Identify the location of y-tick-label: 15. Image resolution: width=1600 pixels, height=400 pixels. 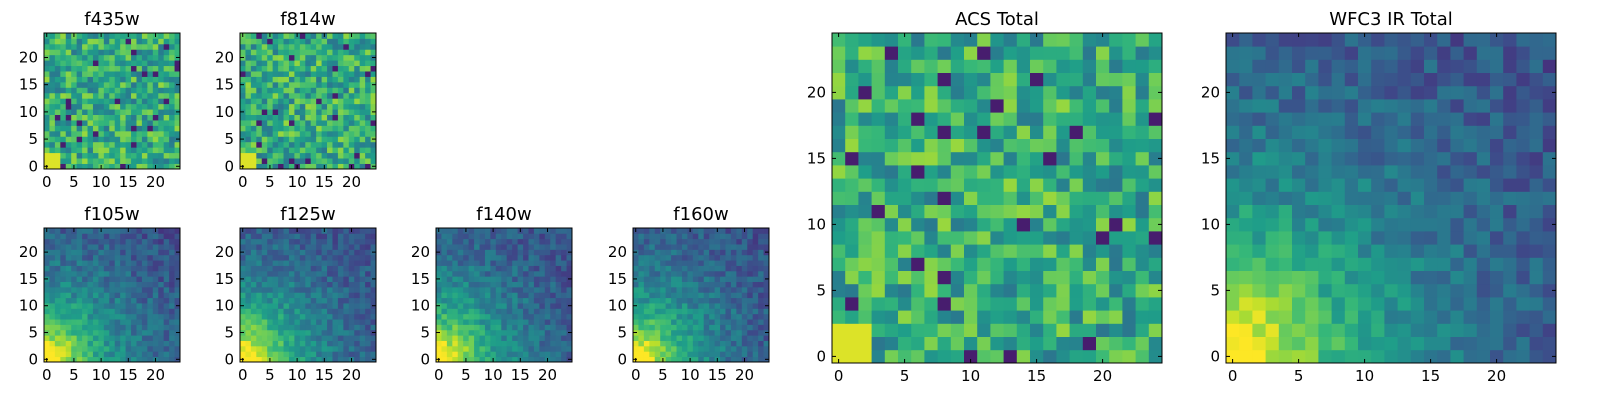
(28, 279).